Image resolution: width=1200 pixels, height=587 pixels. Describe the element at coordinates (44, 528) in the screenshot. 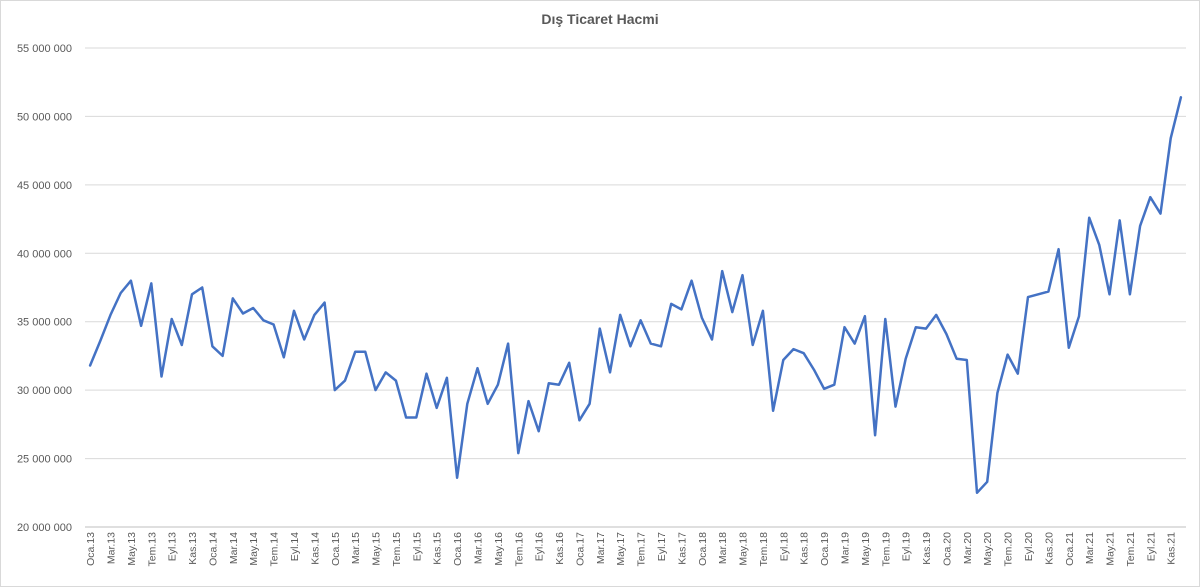

I see `y-tick-label: 20 000 000` at that location.